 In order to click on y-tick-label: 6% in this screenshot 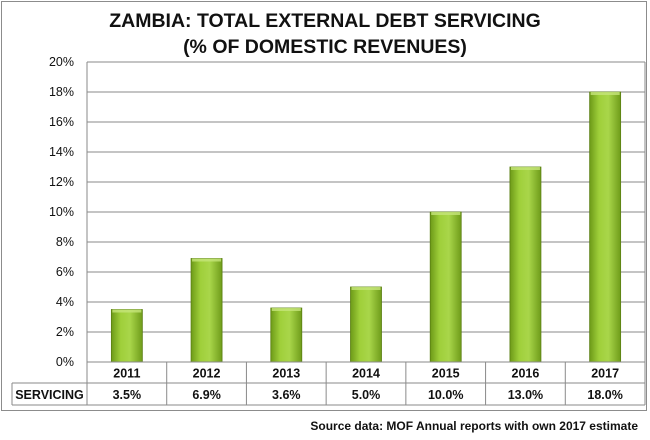, I will do `click(64, 272)`.